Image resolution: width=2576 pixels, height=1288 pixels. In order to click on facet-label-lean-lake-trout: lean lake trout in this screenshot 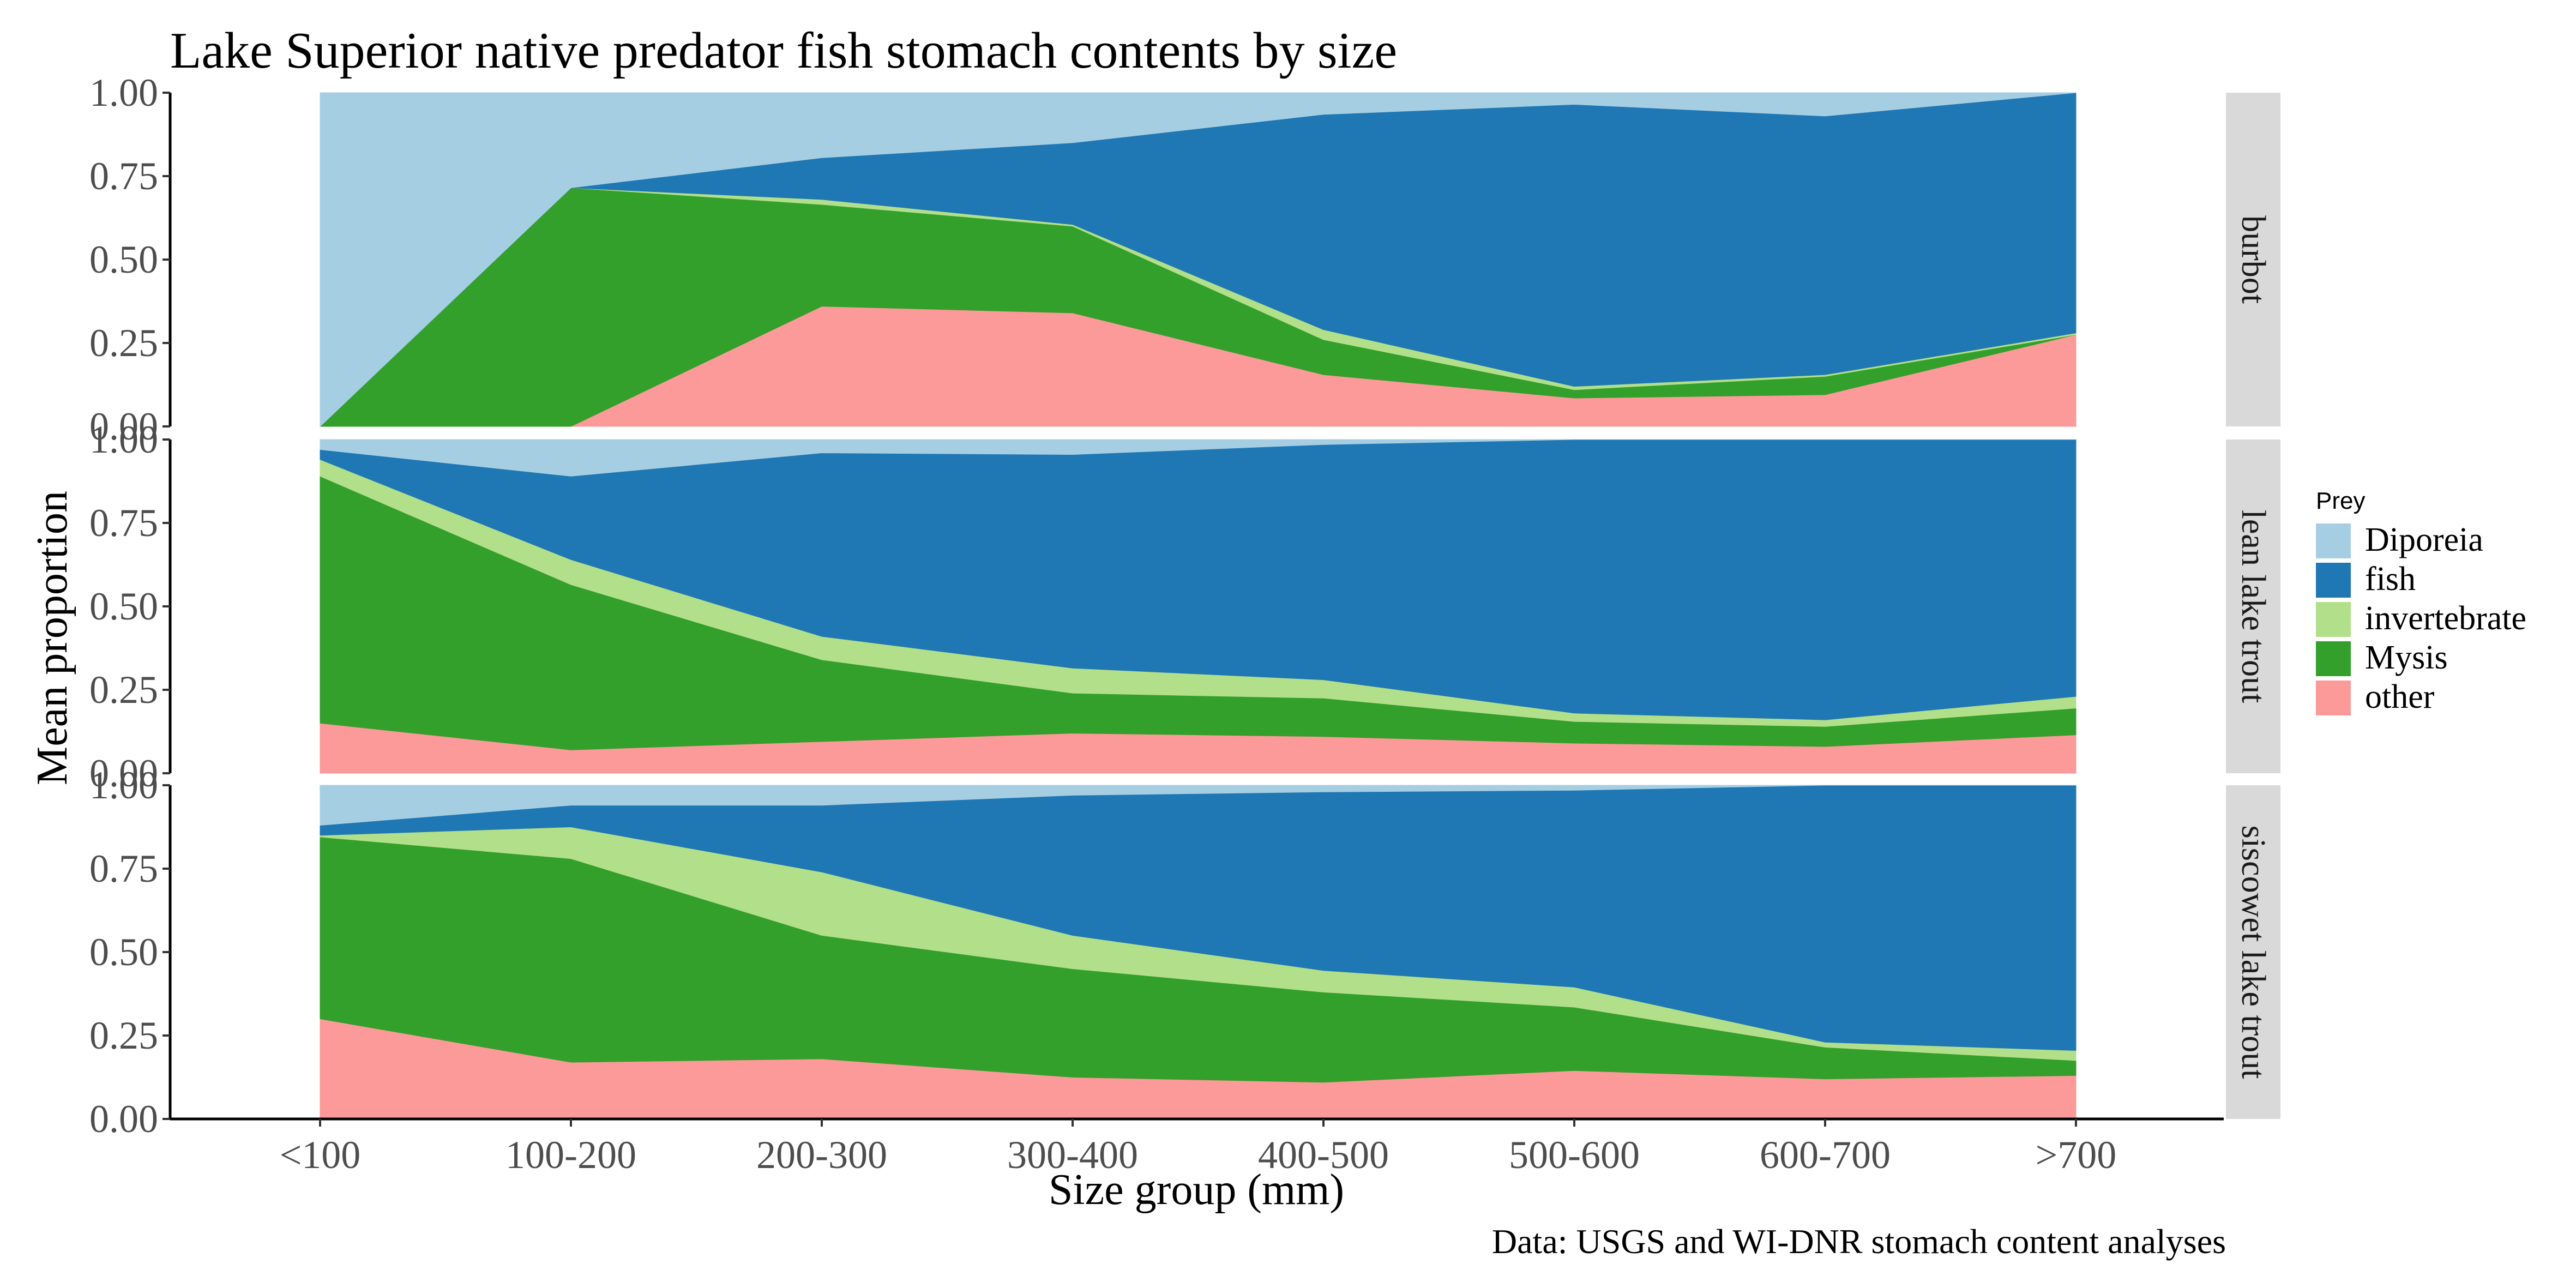, I will do `click(2253, 606)`.